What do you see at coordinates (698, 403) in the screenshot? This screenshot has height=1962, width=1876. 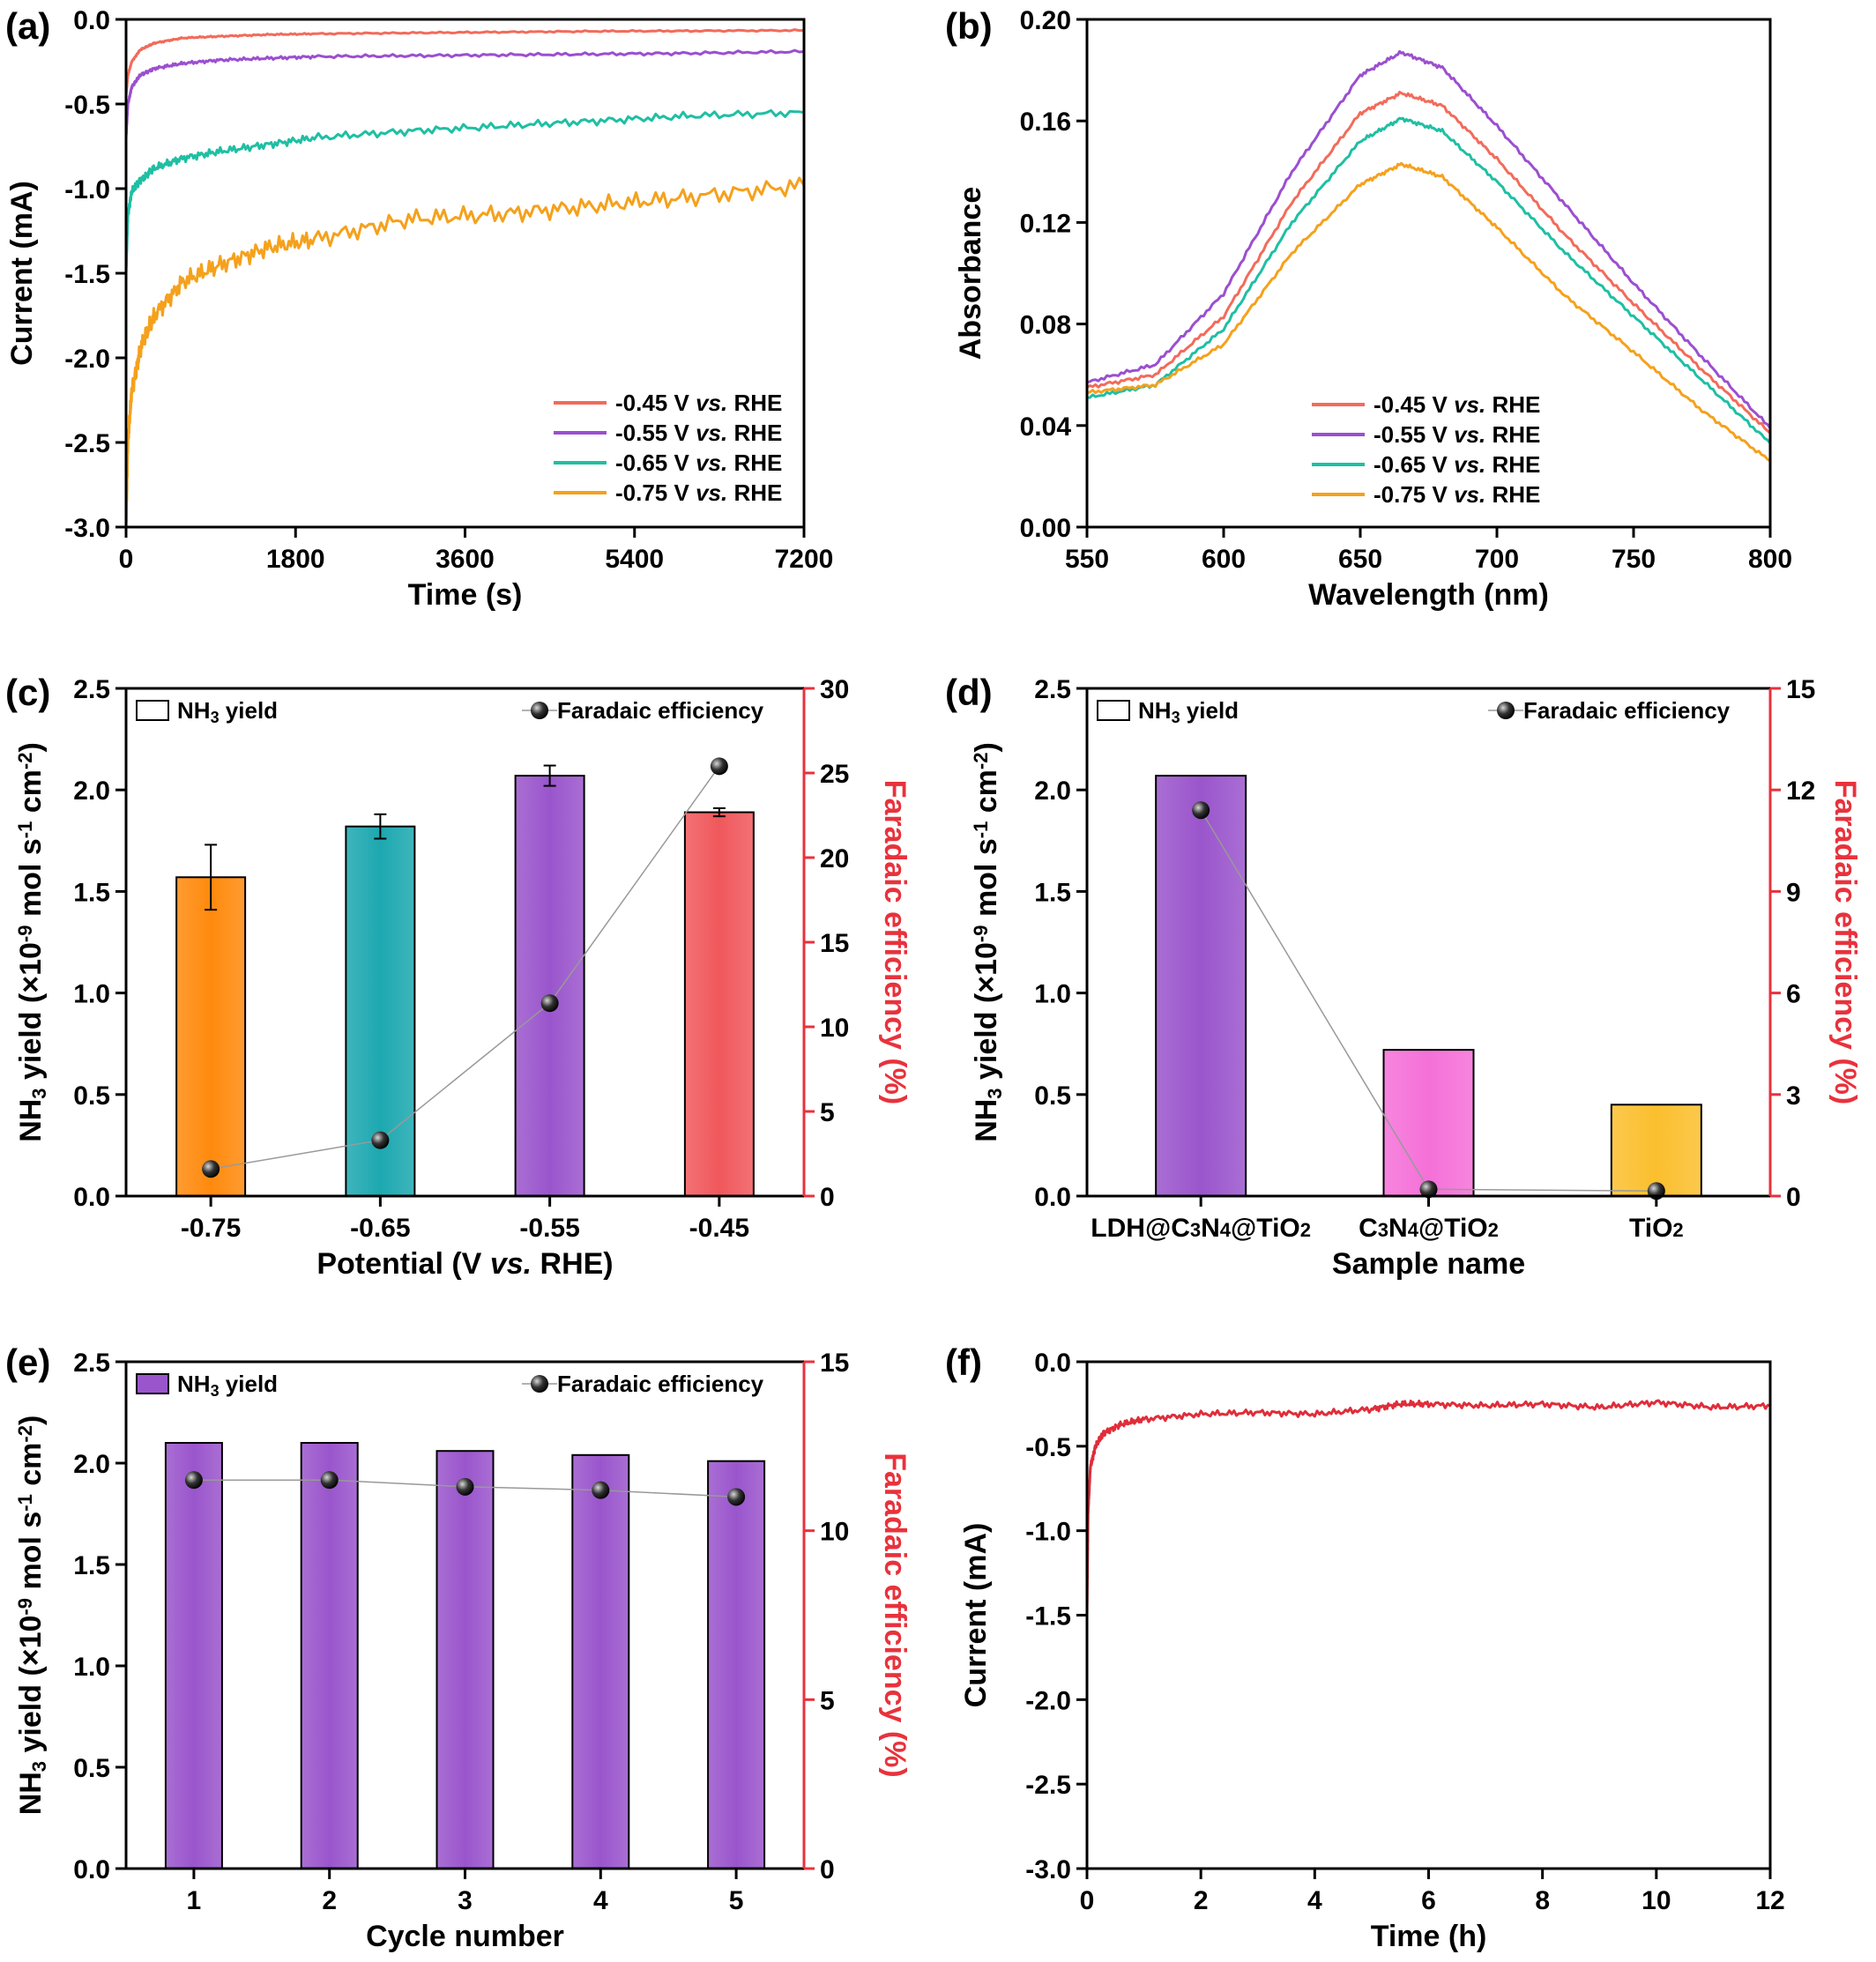 I see `legend-entry: -0.45 V vs. RHE` at bounding box center [698, 403].